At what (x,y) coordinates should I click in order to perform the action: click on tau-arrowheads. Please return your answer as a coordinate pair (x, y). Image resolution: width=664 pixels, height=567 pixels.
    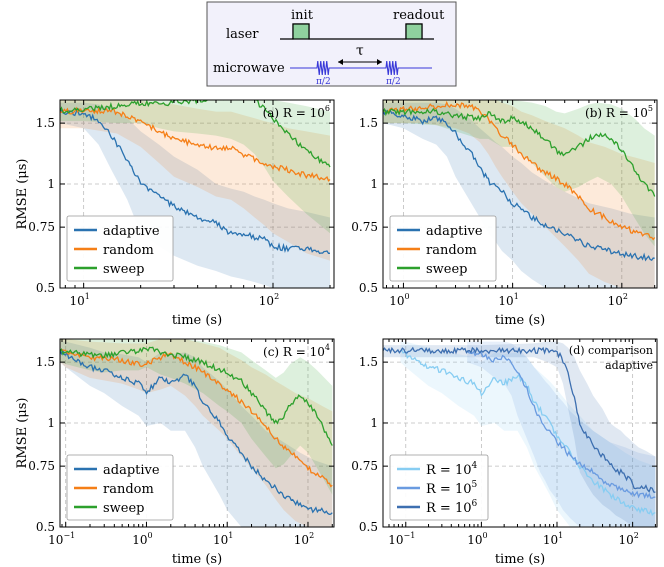
    Looking at the image, I should click on (360, 62).